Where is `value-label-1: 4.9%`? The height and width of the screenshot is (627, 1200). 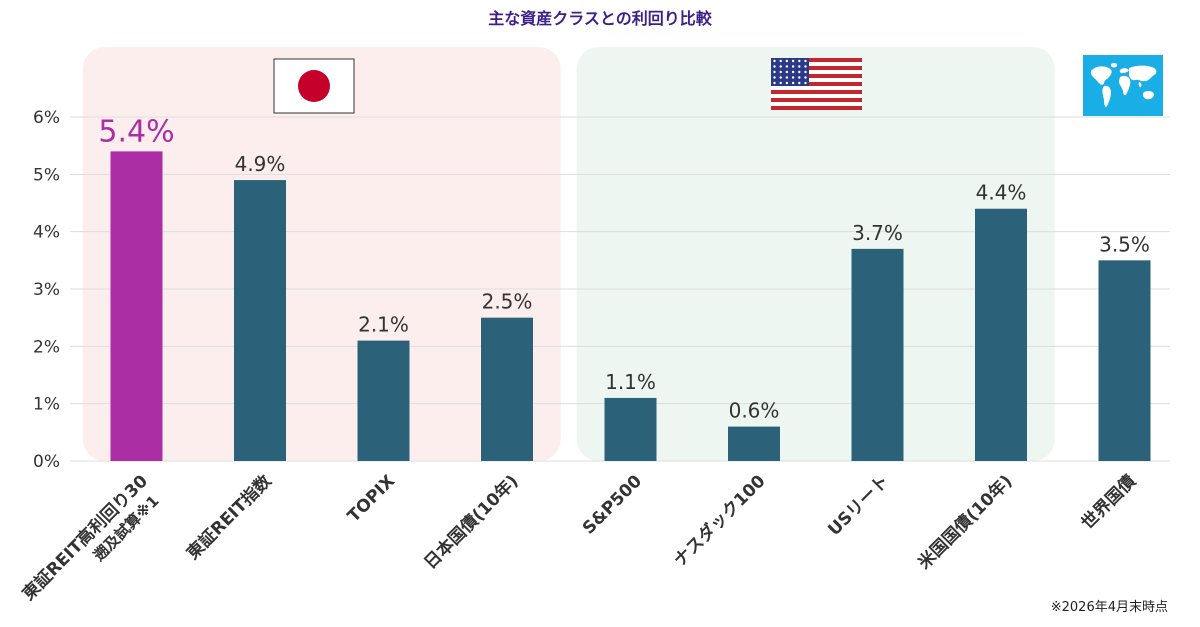 value-label-1: 4.9% is located at coordinates (260, 164).